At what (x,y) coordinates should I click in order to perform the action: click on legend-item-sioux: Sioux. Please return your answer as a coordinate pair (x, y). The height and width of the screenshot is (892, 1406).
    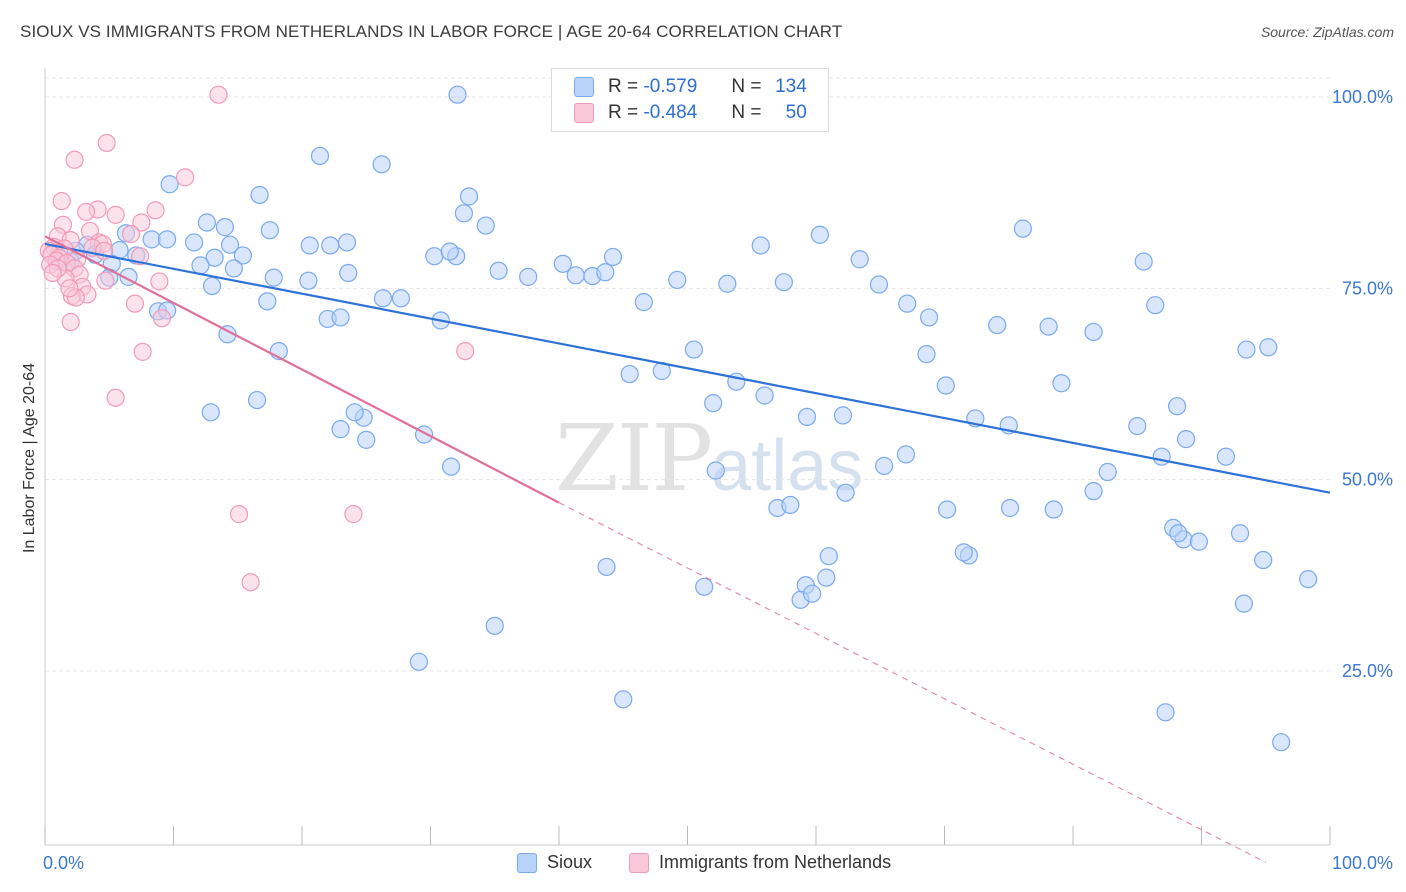
    Looking at the image, I should click on (554, 862).